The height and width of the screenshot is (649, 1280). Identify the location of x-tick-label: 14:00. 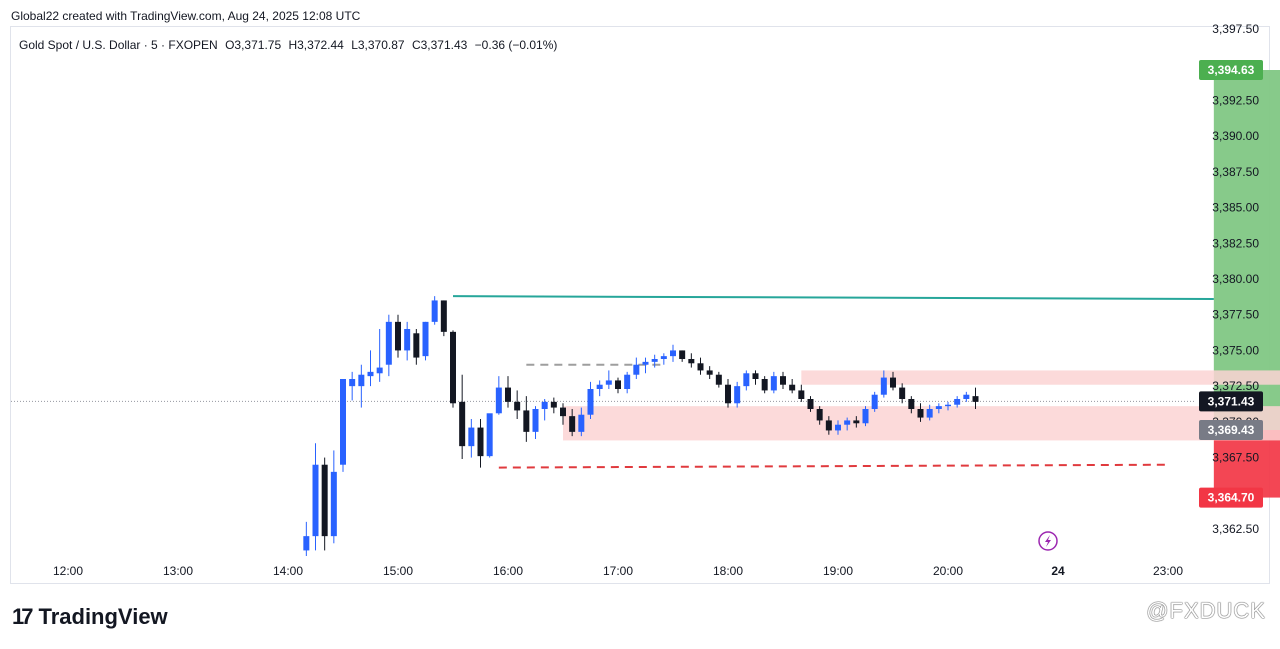
(288, 571).